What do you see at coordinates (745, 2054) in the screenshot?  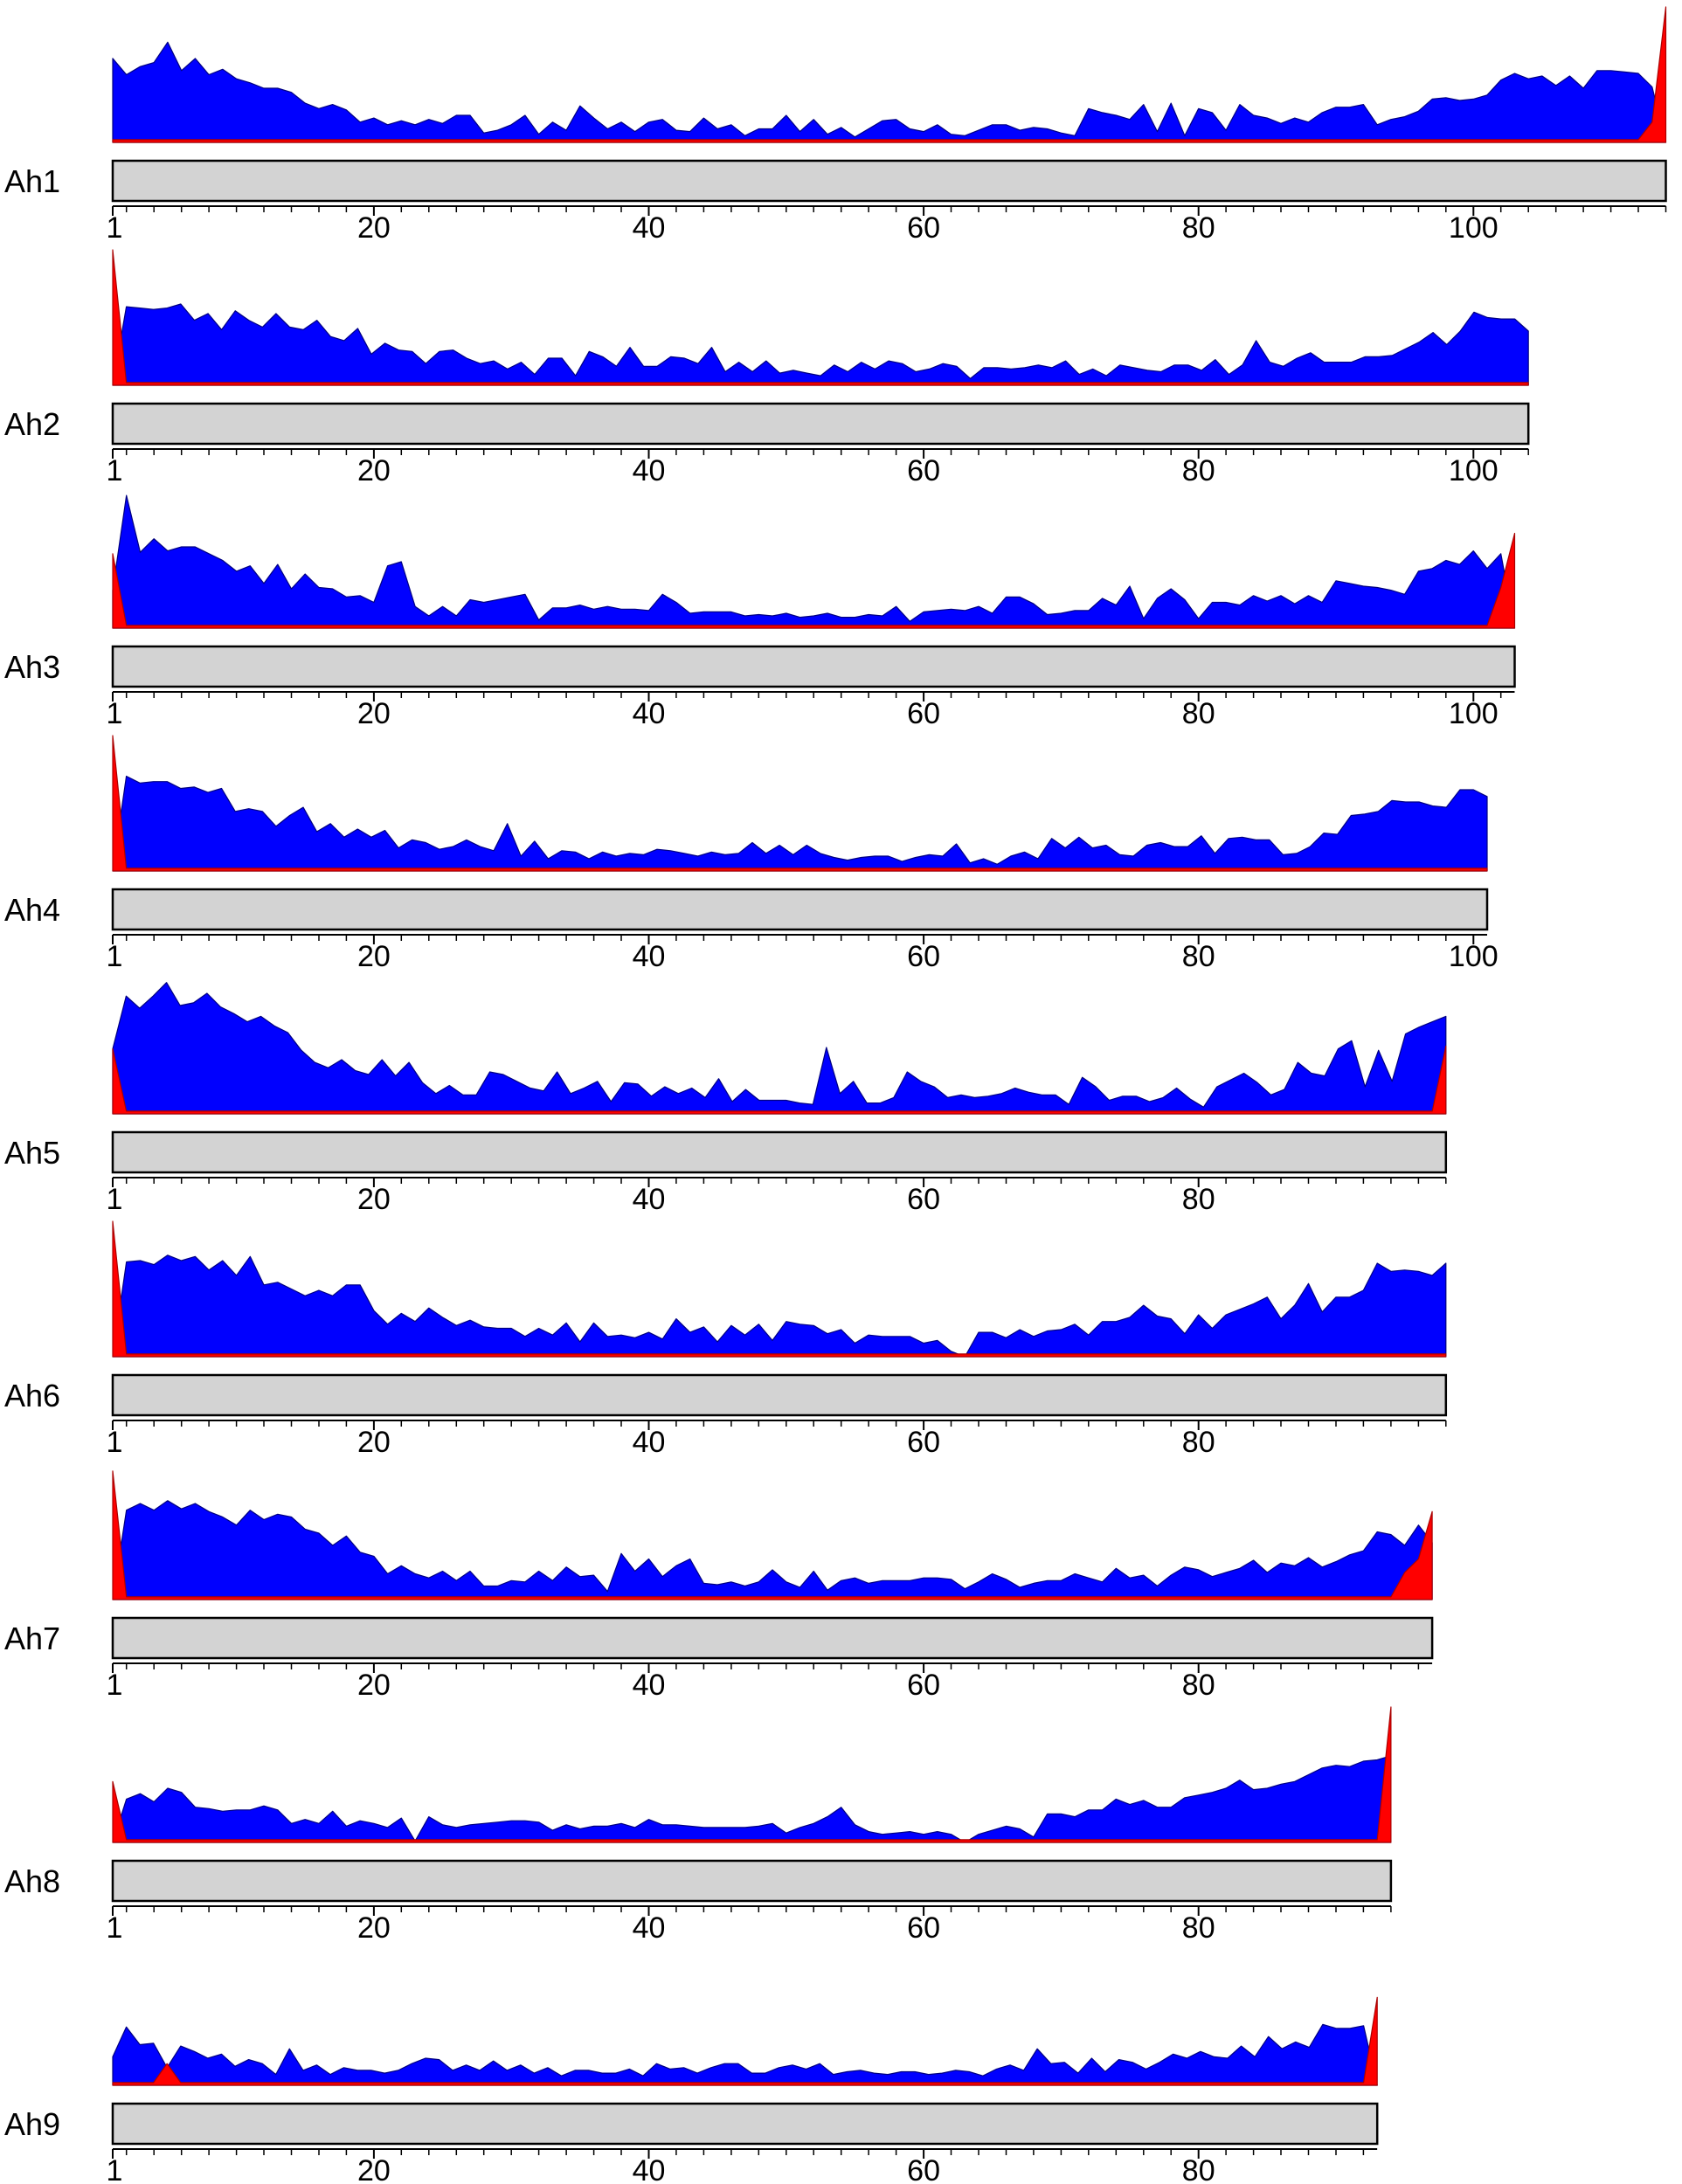 I see `blue-density-area-ah9` at bounding box center [745, 2054].